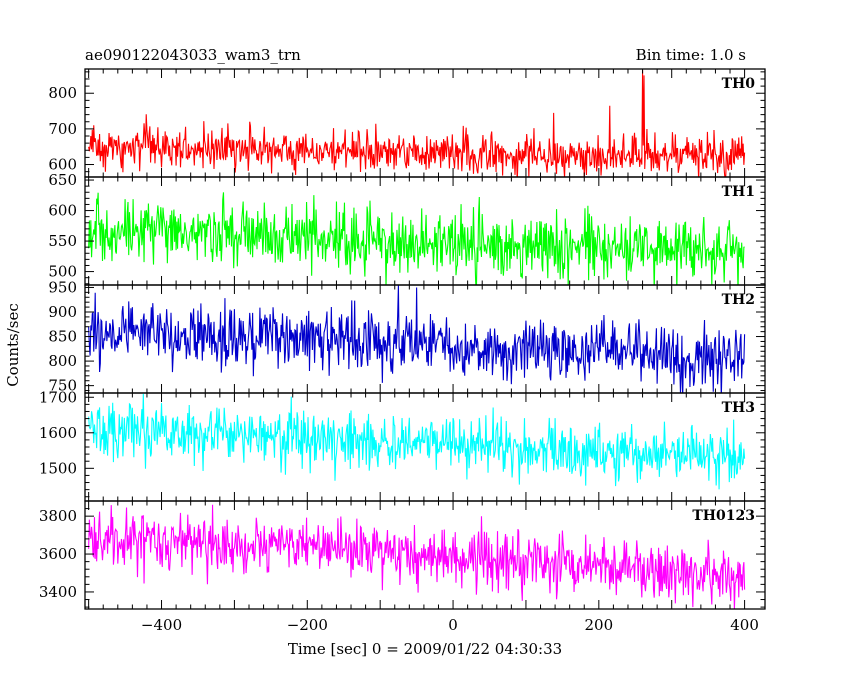 The image size is (850, 680). I want to click on panel-th3: 1500 1600 1700 TH3, so click(402, 445).